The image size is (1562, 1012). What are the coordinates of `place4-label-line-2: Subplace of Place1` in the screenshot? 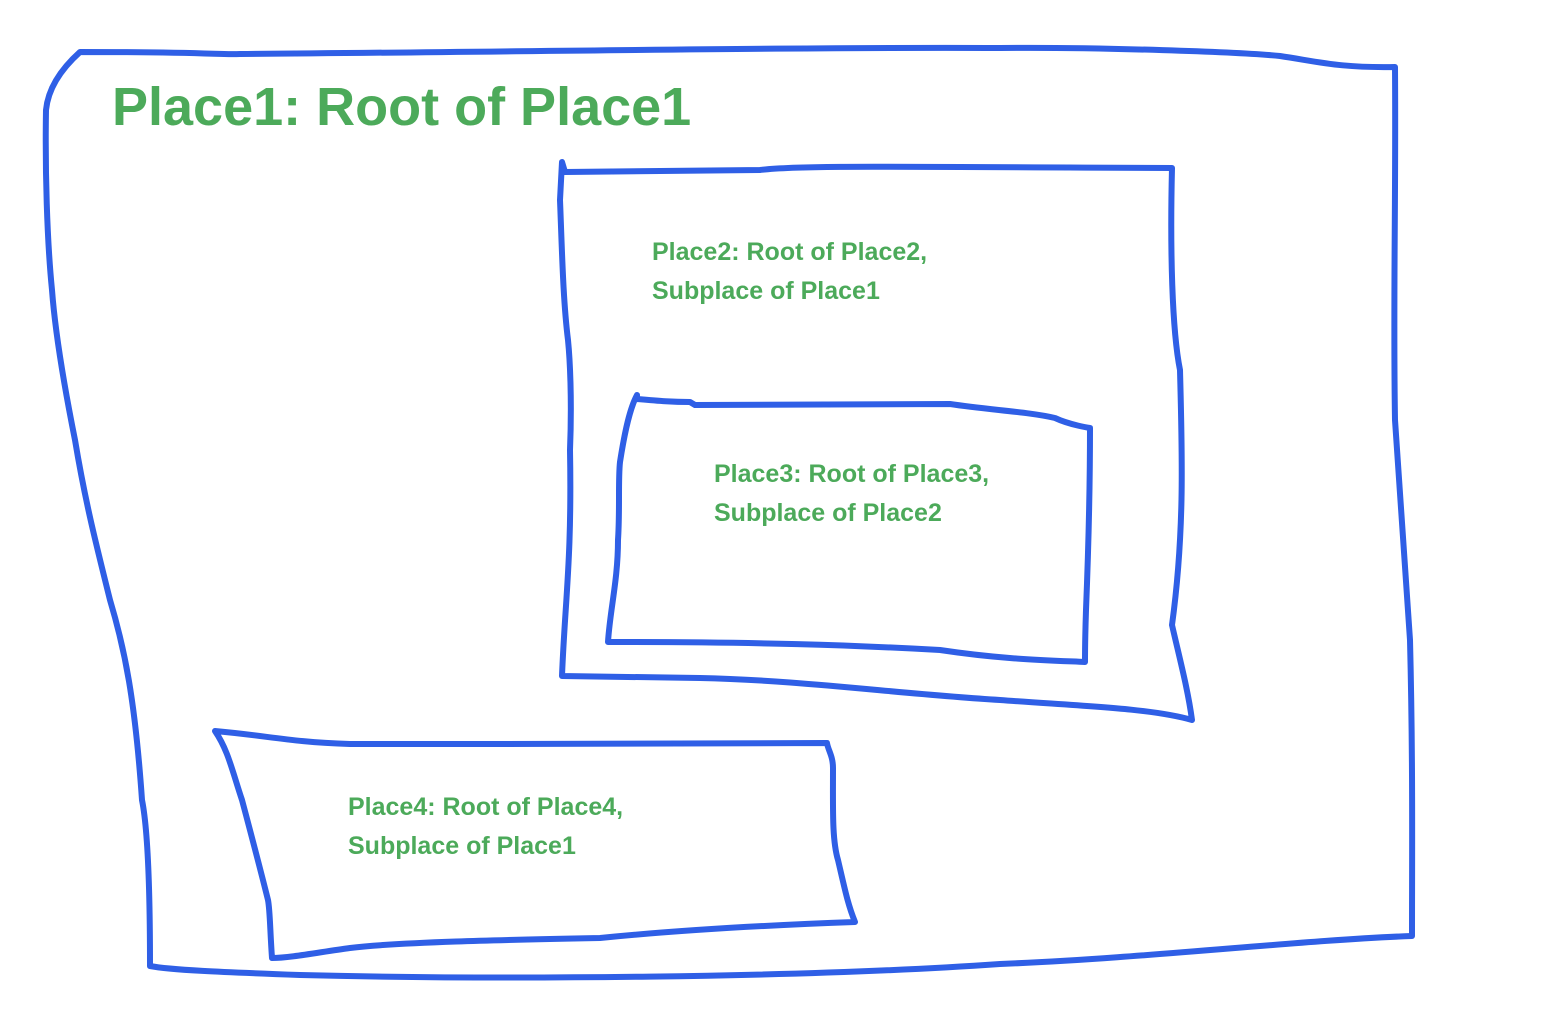 It's located at (462, 846).